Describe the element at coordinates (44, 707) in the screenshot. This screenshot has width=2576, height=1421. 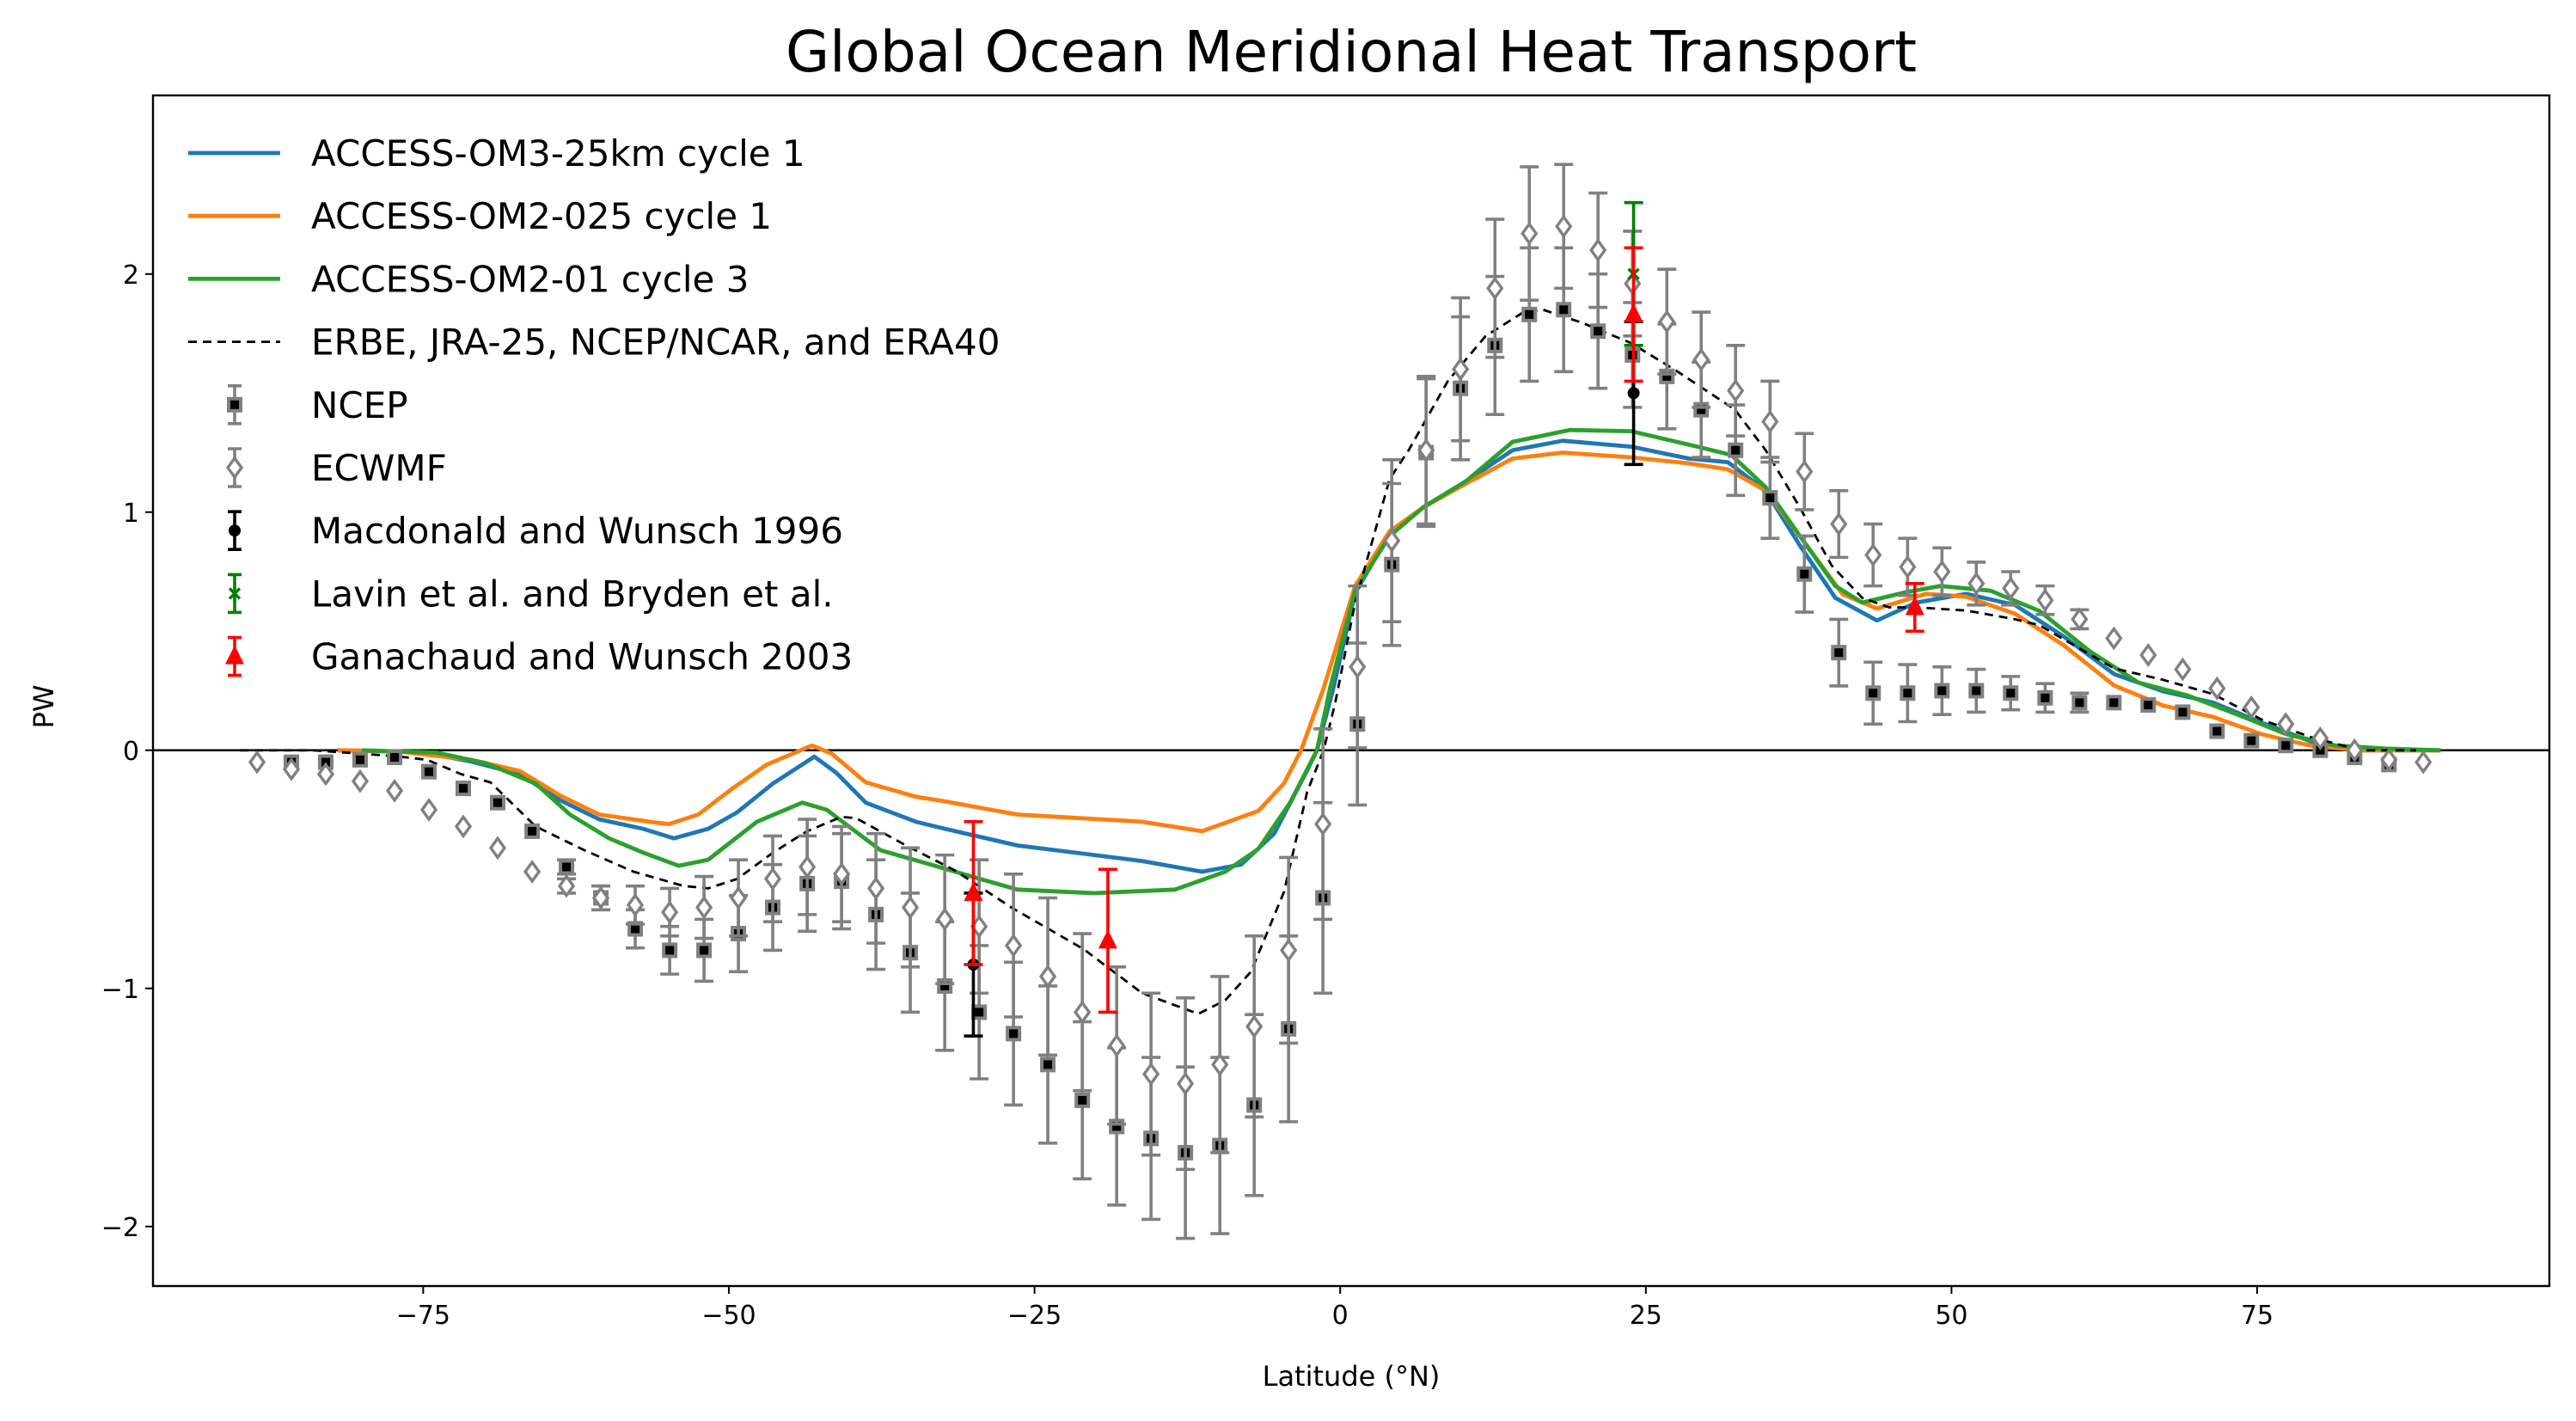
I see `y-axis-label: PW` at that location.